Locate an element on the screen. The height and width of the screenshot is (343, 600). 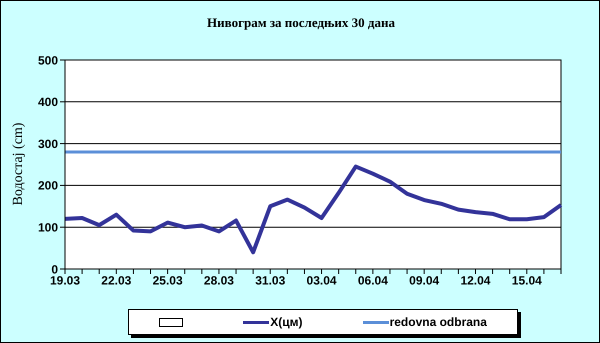
y-tick-label: 300 is located at coordinates (48, 143).